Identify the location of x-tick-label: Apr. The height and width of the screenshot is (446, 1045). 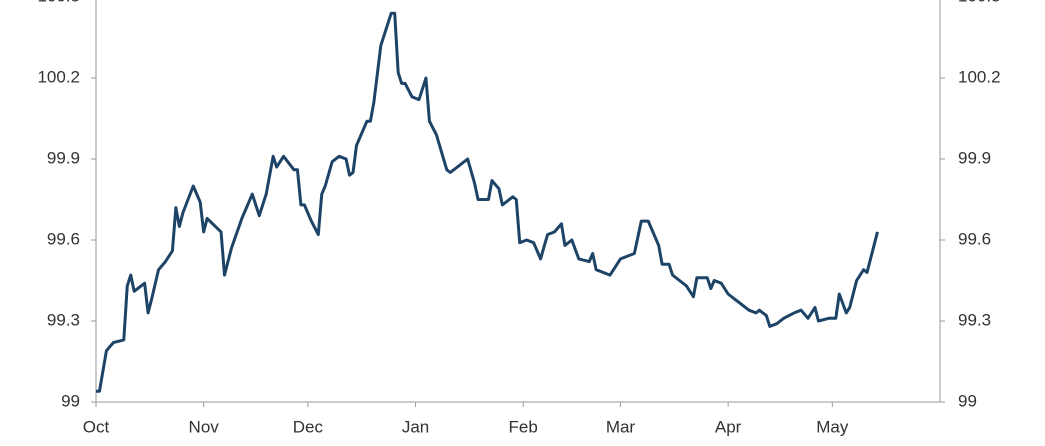
(728, 426).